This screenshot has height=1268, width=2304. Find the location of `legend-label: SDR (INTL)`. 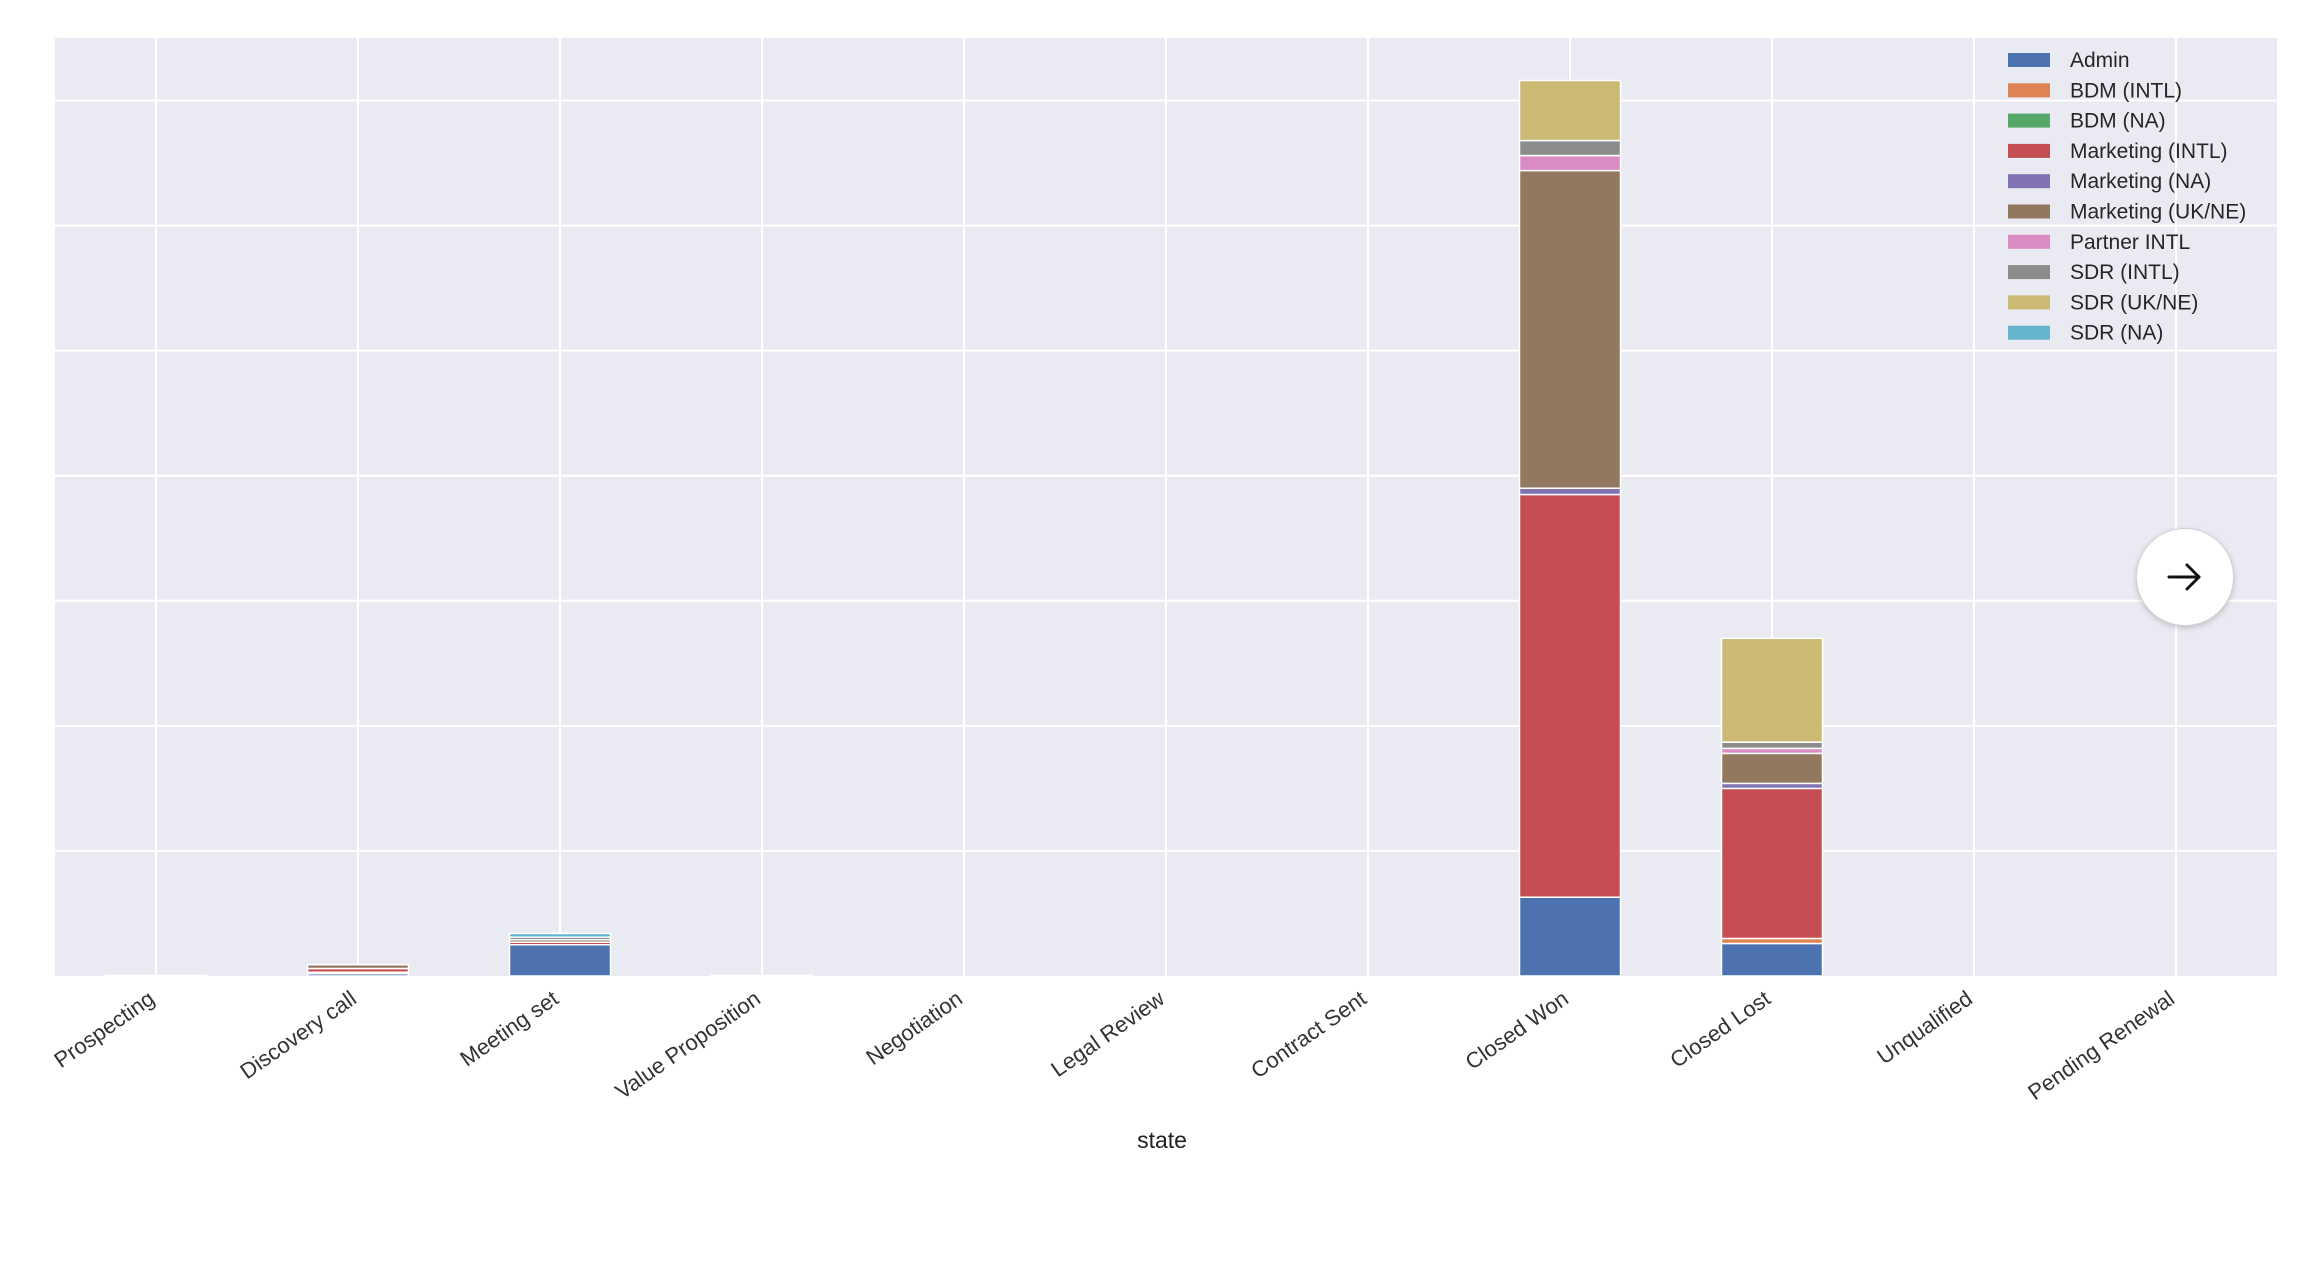

legend-label: SDR (INTL) is located at coordinates (2125, 272).